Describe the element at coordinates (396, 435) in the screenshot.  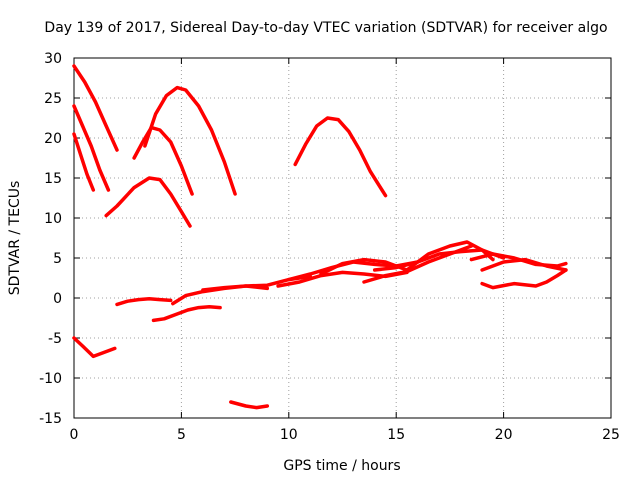
I see `x-tick-label: 15` at that location.